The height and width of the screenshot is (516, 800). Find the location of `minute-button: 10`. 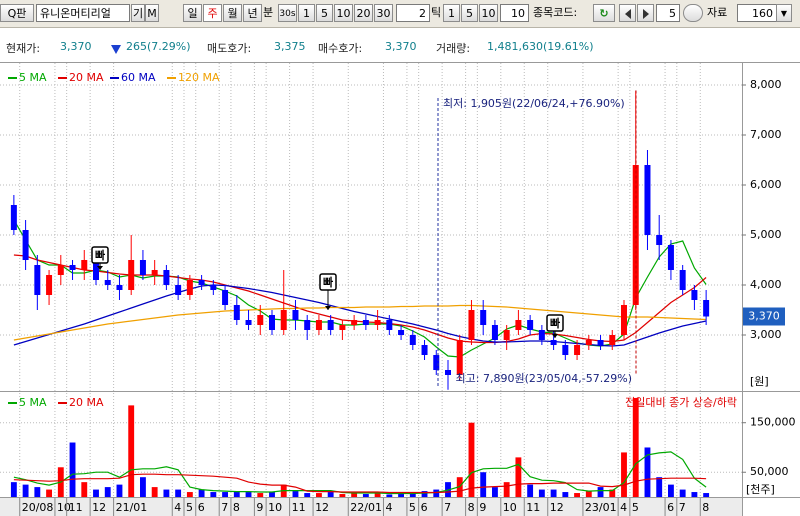

minute-button: 10 is located at coordinates (343, 13).